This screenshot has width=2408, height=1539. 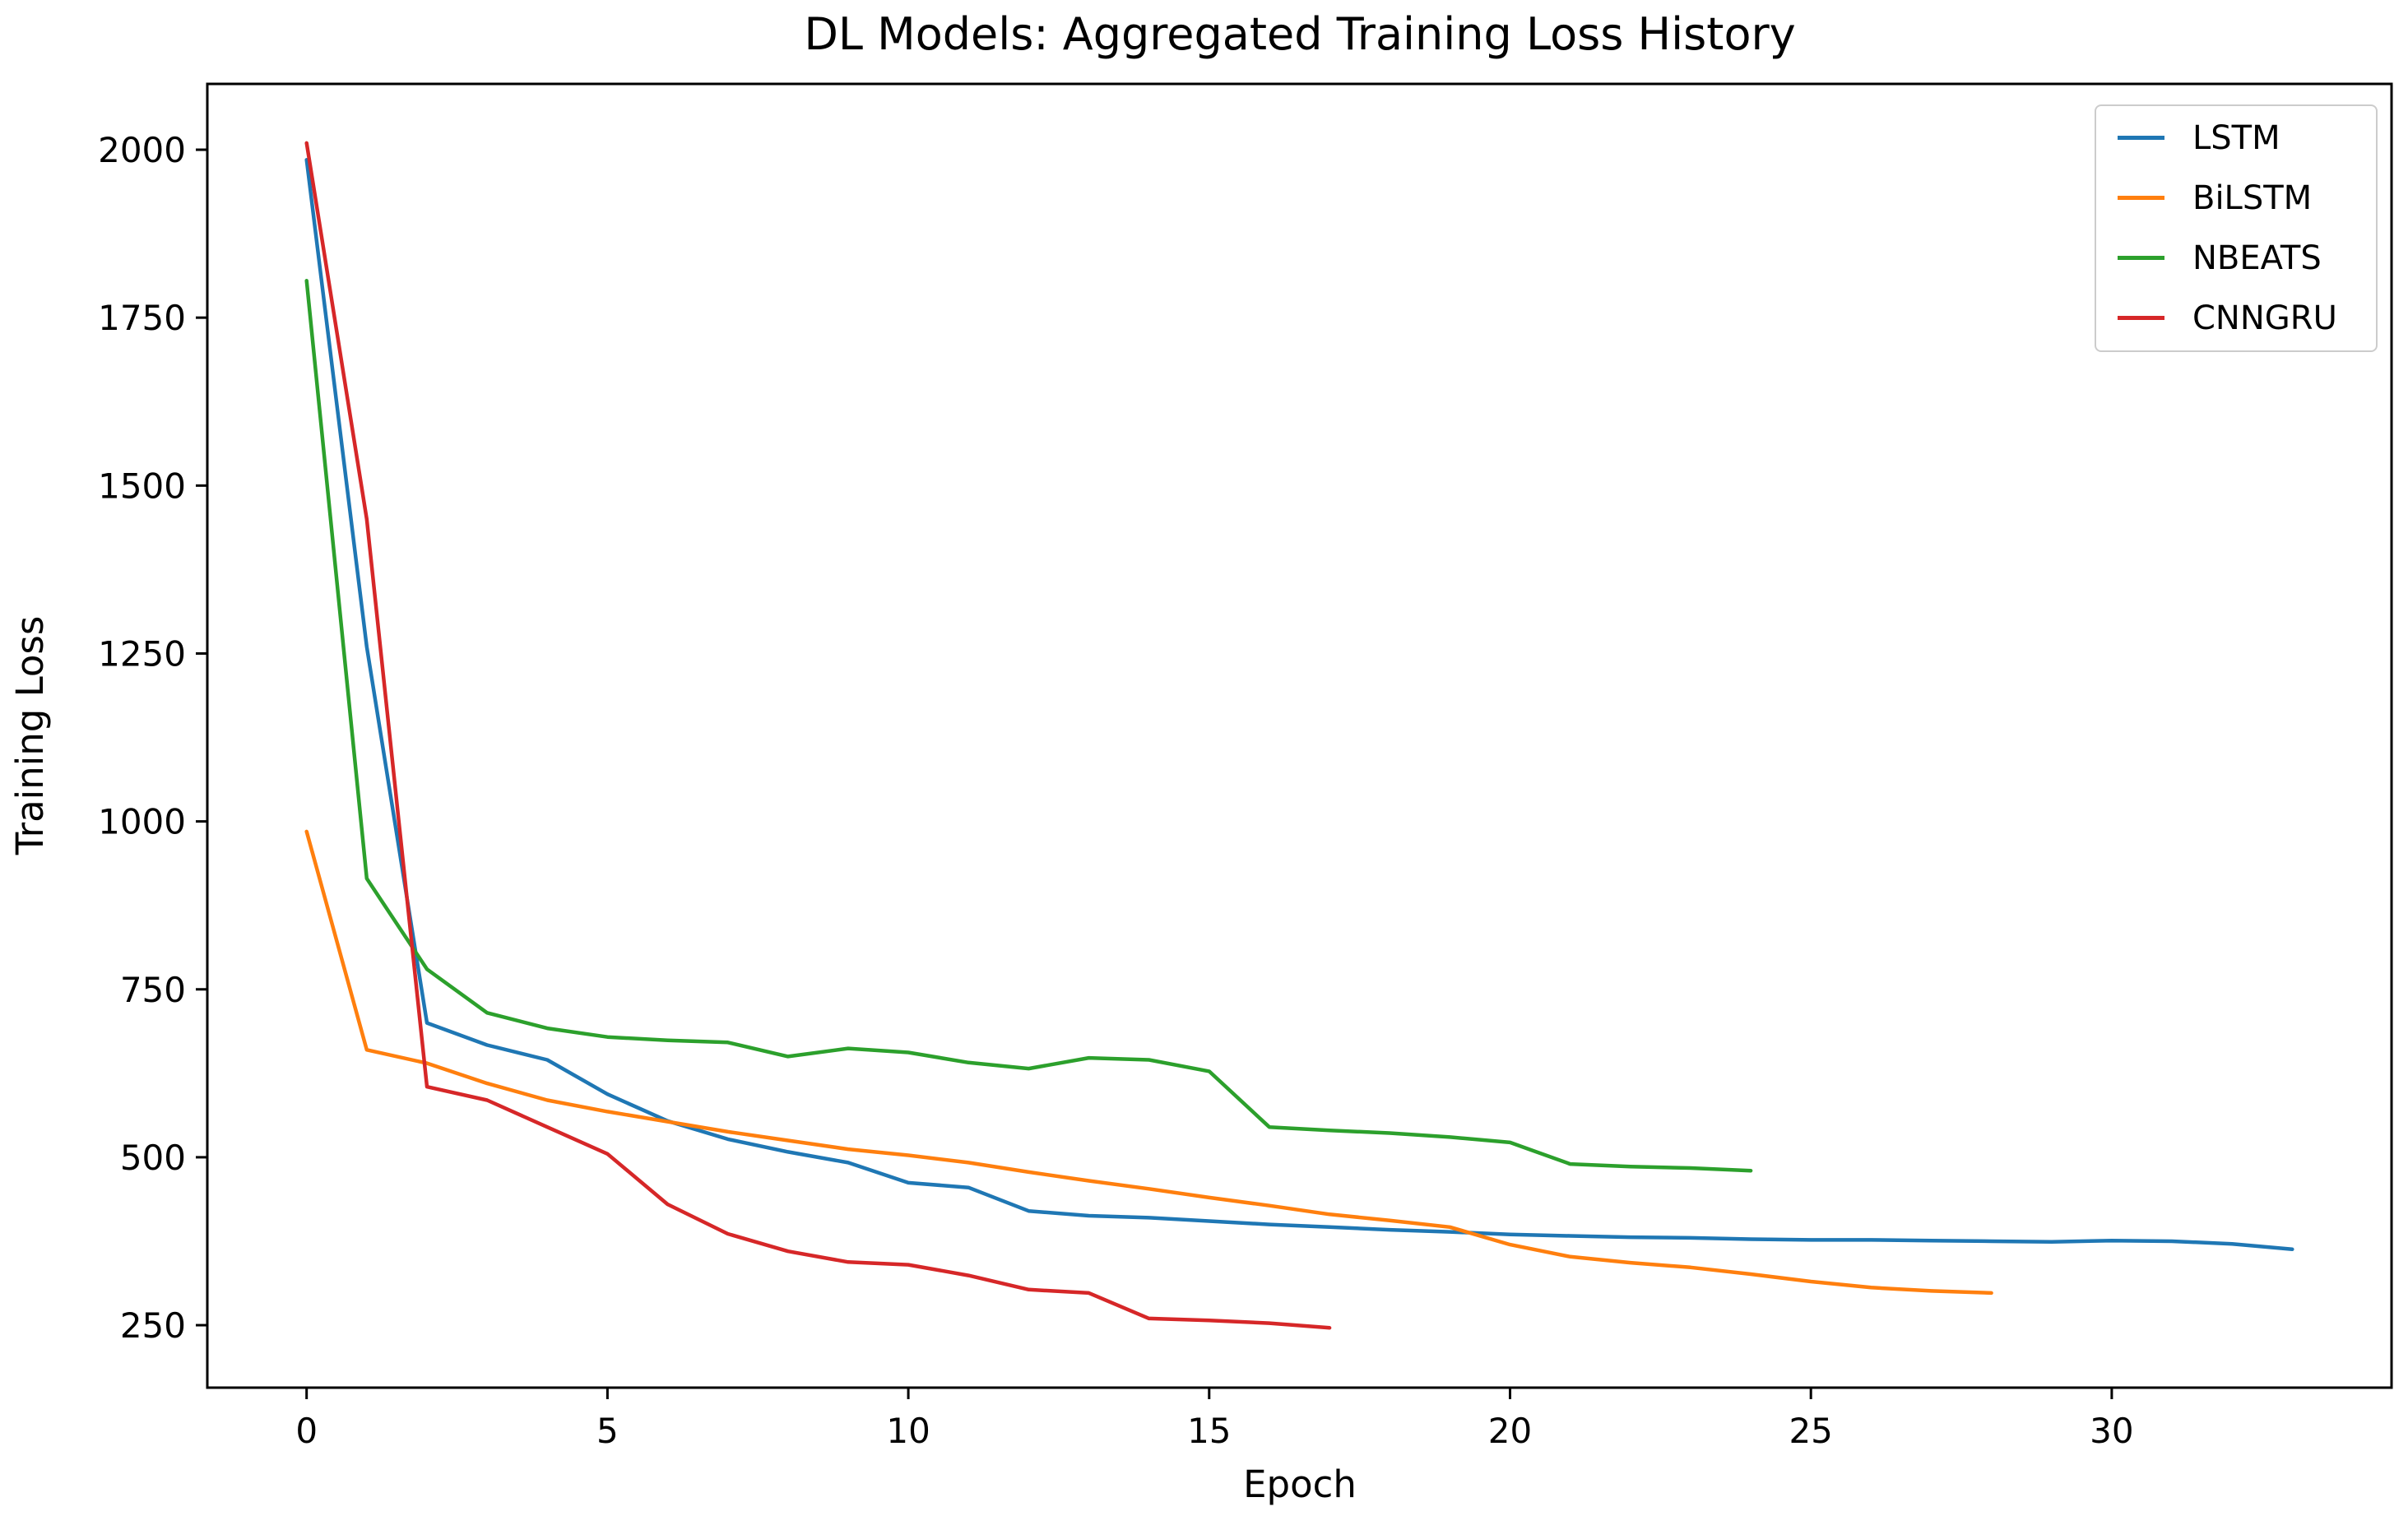 I want to click on legend-item-bilstm: BiLSTM, so click(x=2236, y=198).